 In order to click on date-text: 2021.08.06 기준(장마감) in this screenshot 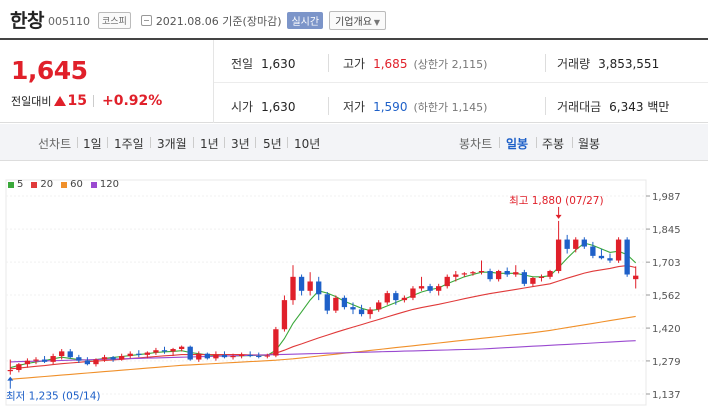, I will do `click(219, 21)`.